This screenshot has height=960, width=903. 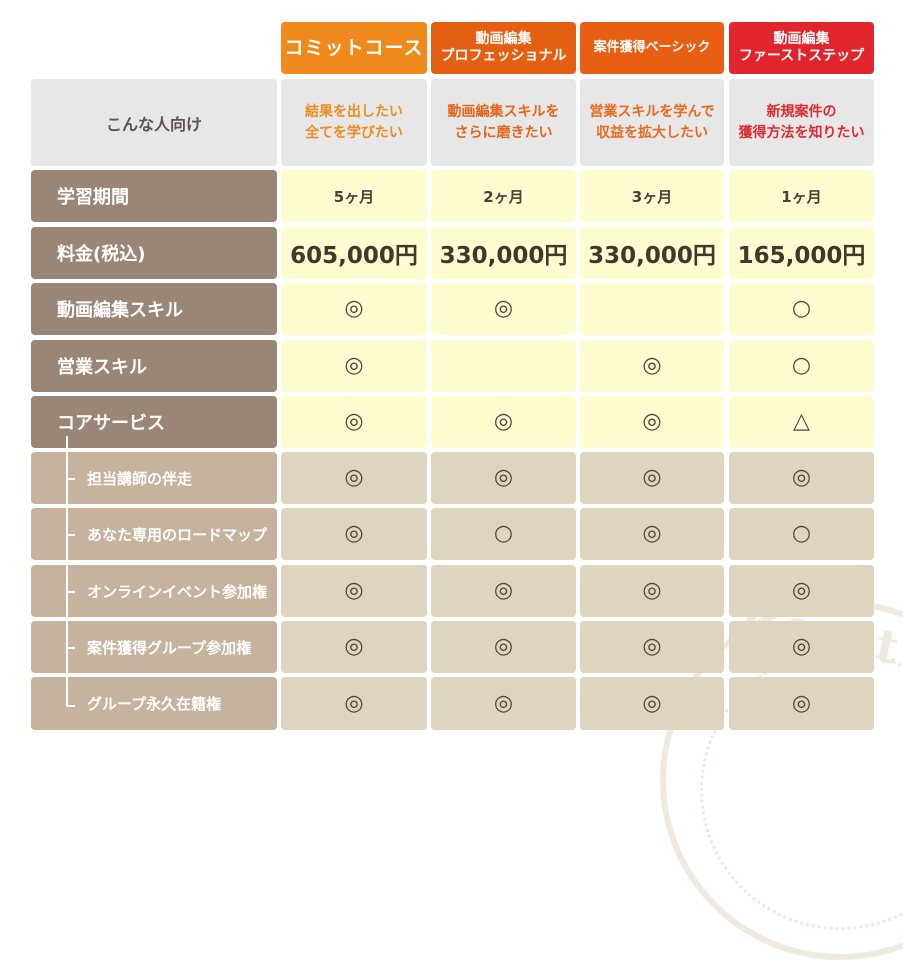 I want to click on target-line: 収益を拡大したい, so click(x=652, y=132).